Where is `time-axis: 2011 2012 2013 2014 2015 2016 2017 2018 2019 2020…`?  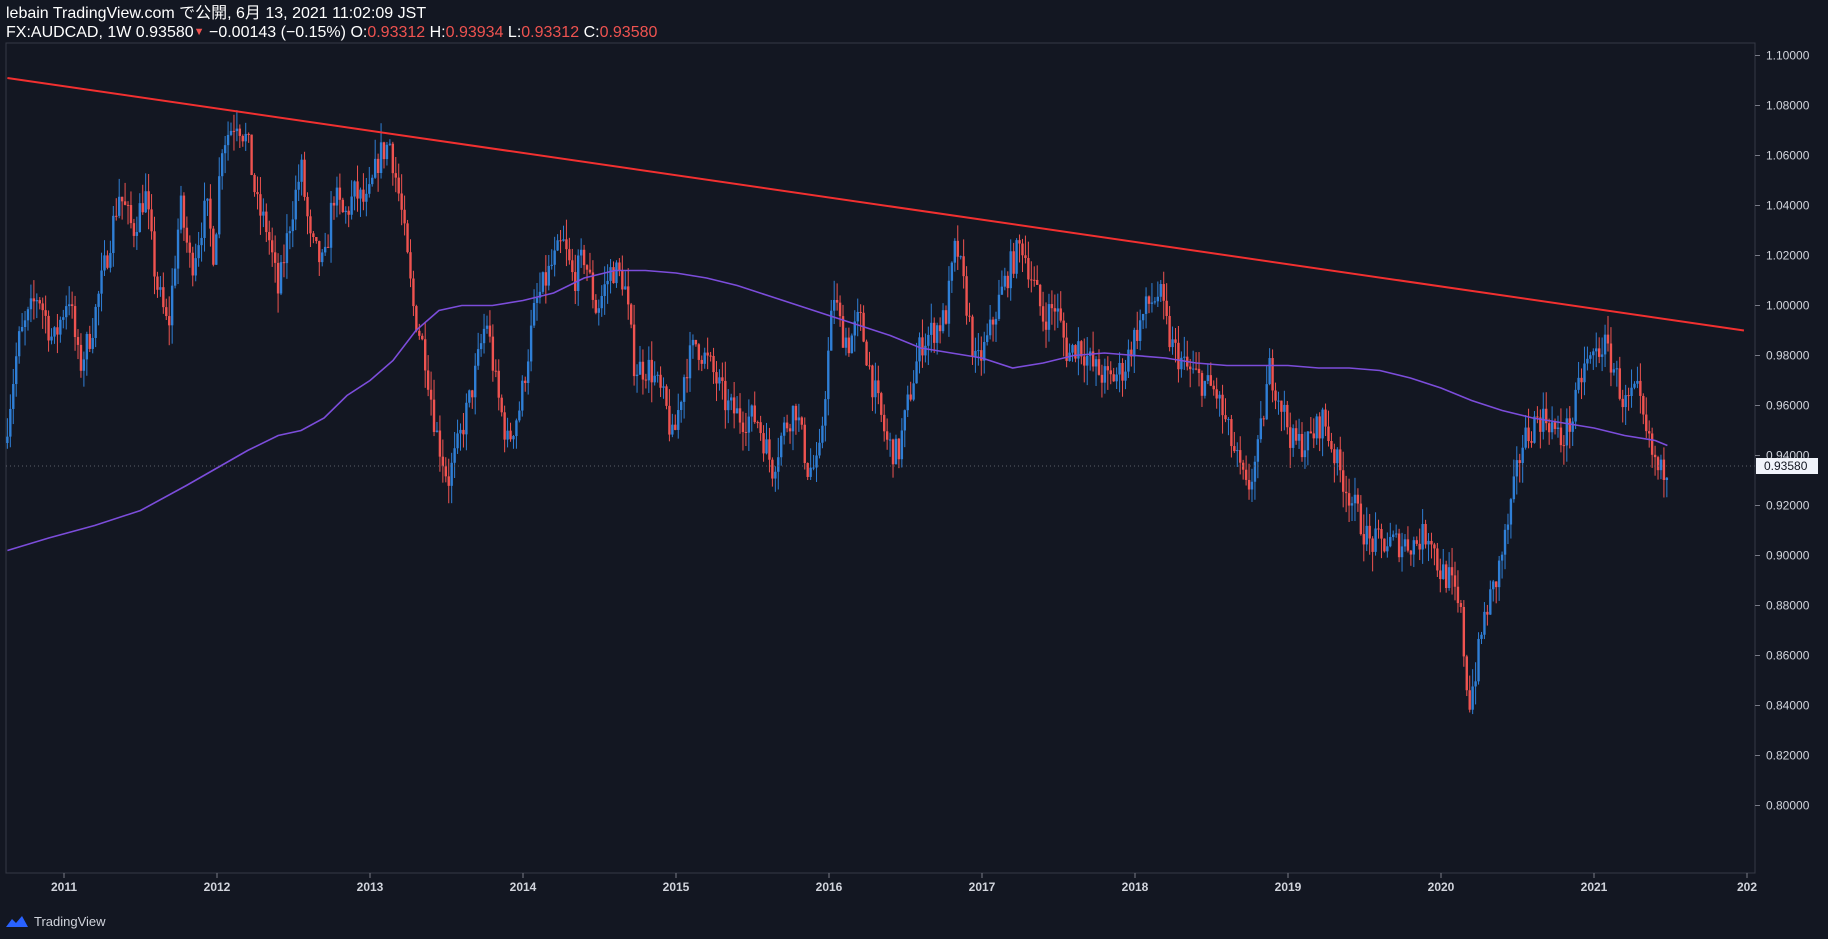 time-axis: 2011 2012 2013 2014 2015 2016 2017 2018 2019 2020… is located at coordinates (881, 883).